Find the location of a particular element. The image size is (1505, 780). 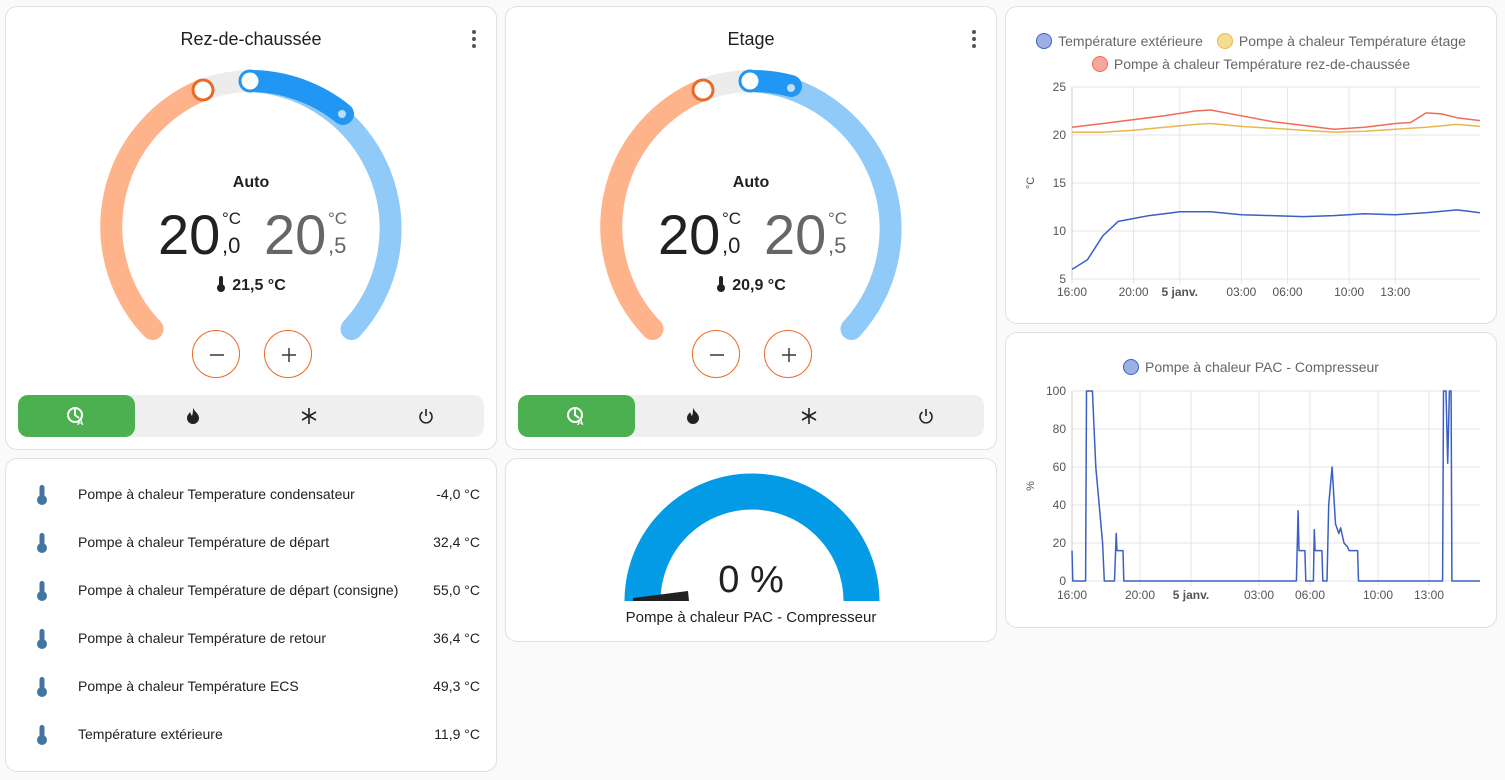

legend-item: Température extérieure is located at coordinates (1119, 41).